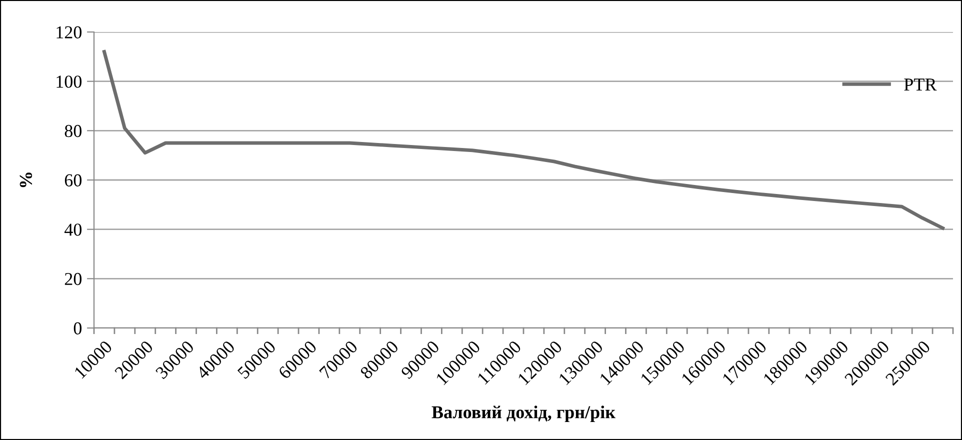  I want to click on y-tick-label: 60, so click(73, 180).